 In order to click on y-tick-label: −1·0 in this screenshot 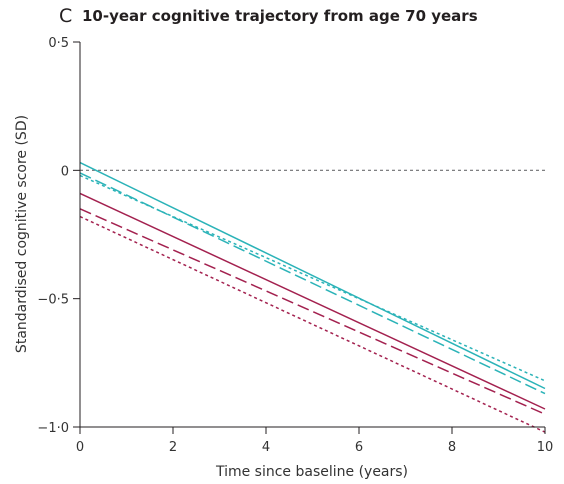, I will do `click(53, 428)`.